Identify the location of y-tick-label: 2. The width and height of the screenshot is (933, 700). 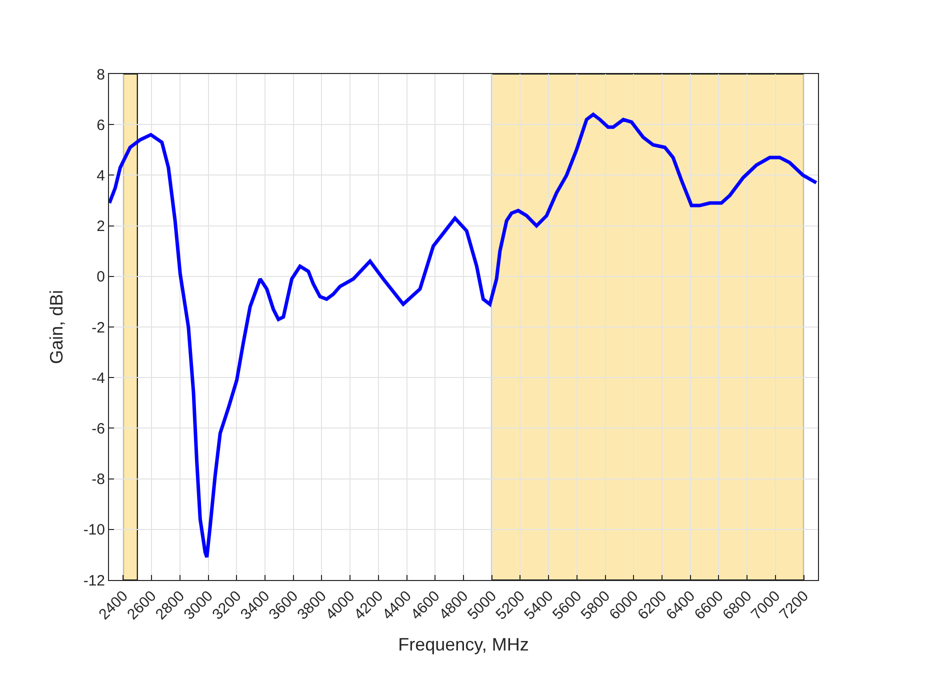
(100, 227).